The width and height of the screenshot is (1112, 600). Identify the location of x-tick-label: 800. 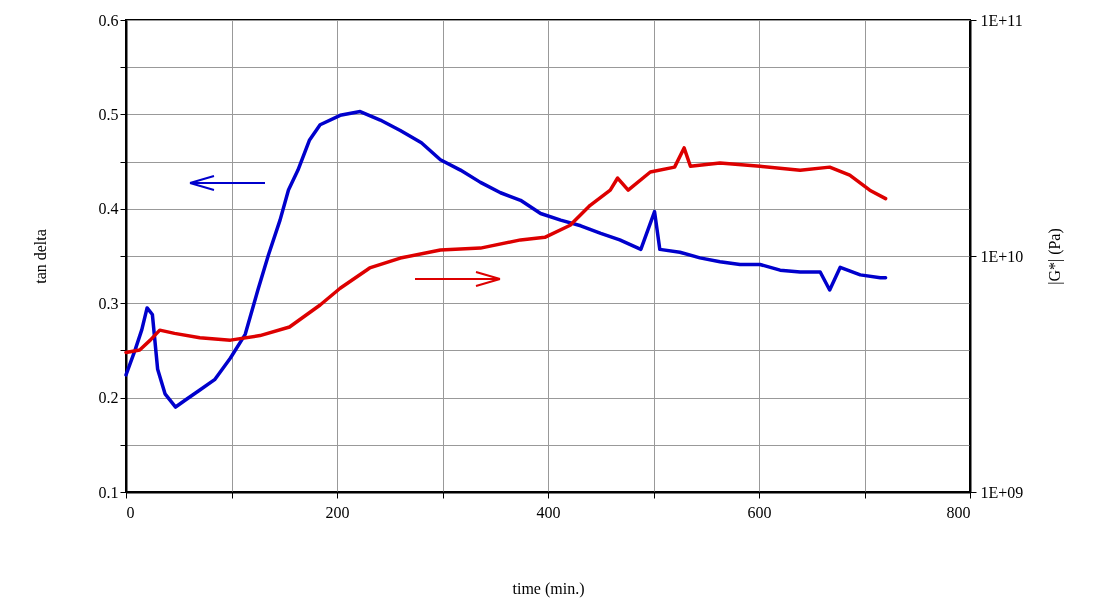
(958, 512).